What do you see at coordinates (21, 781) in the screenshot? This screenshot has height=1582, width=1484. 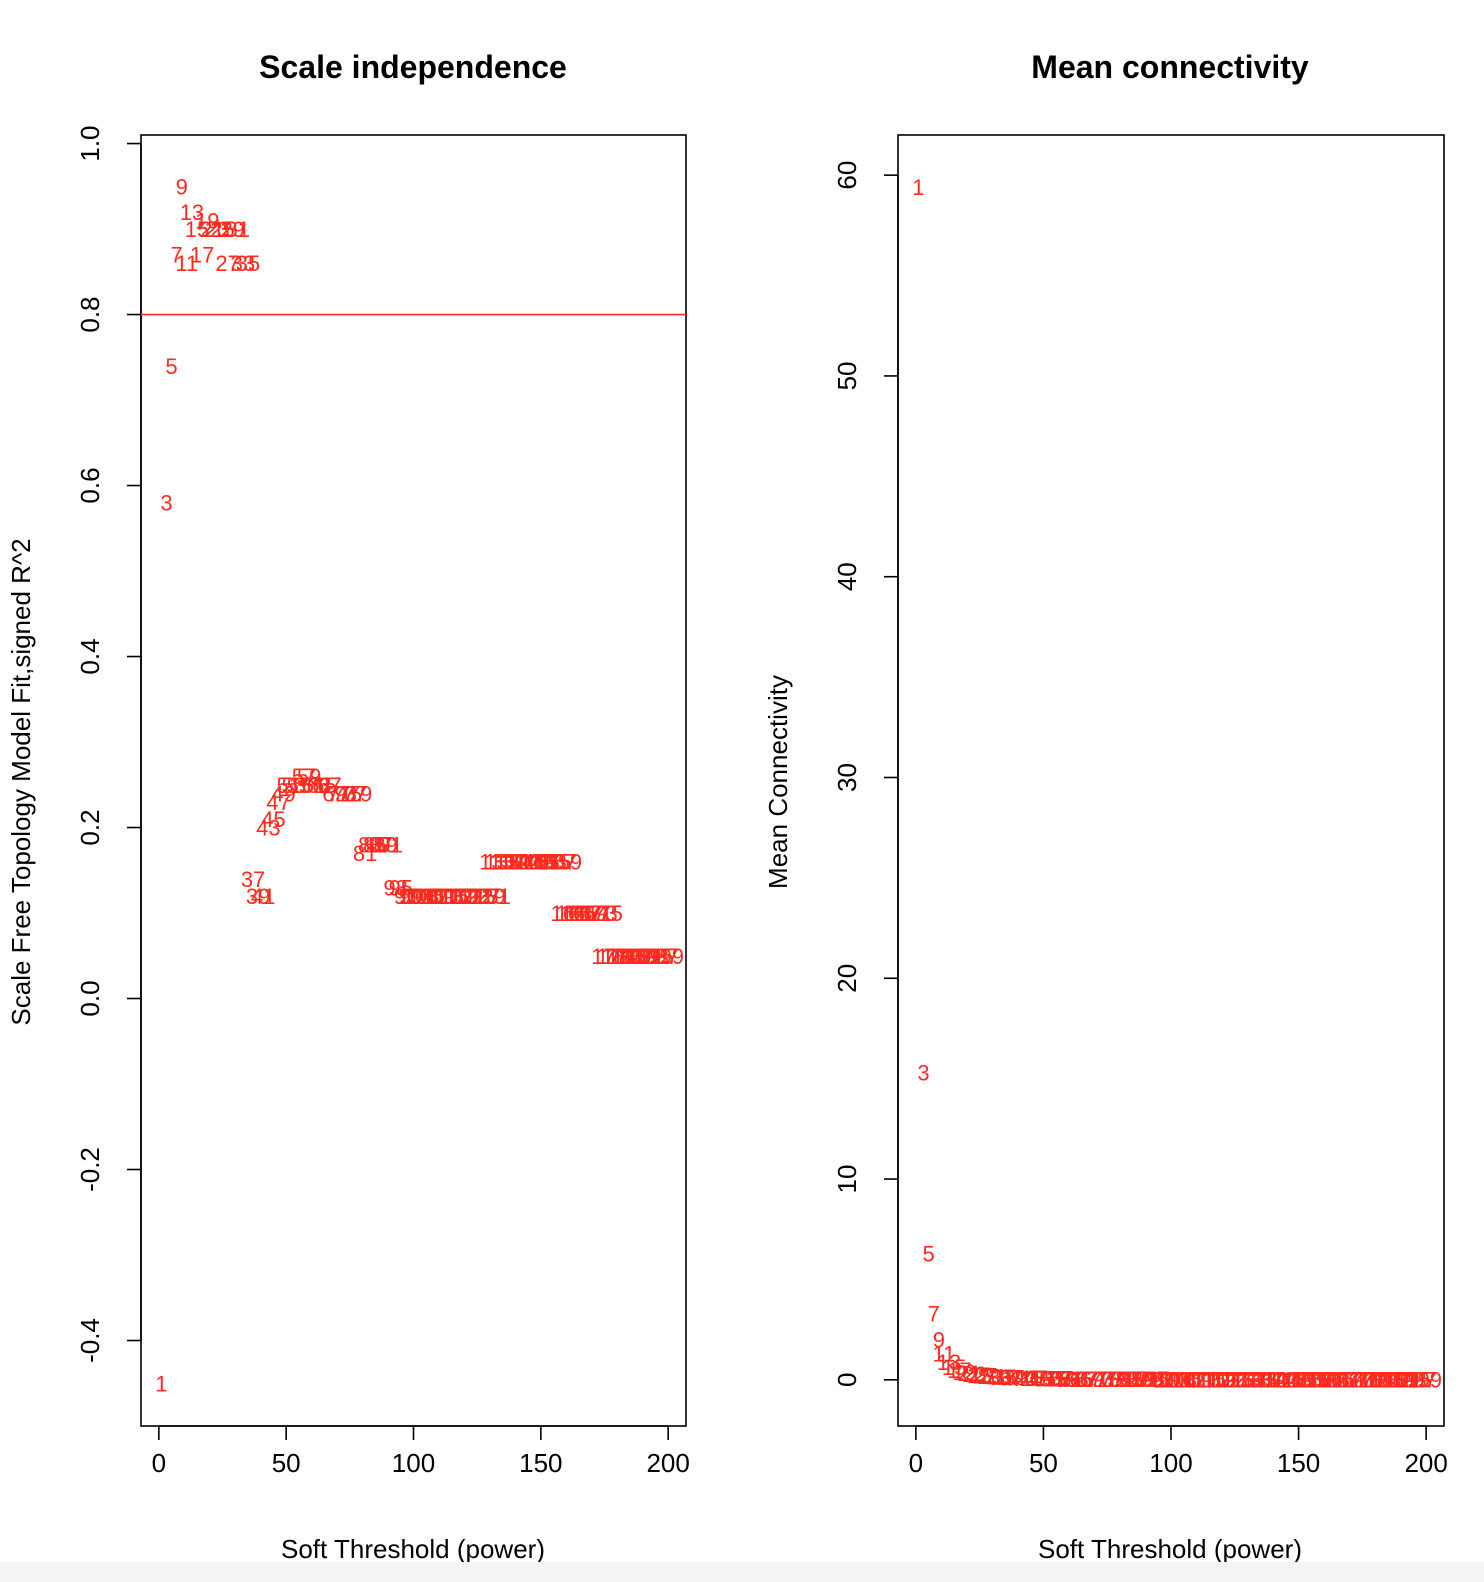 I see `y-axis-label: Scale Free Topology Model Fit,signed R^2` at bounding box center [21, 781].